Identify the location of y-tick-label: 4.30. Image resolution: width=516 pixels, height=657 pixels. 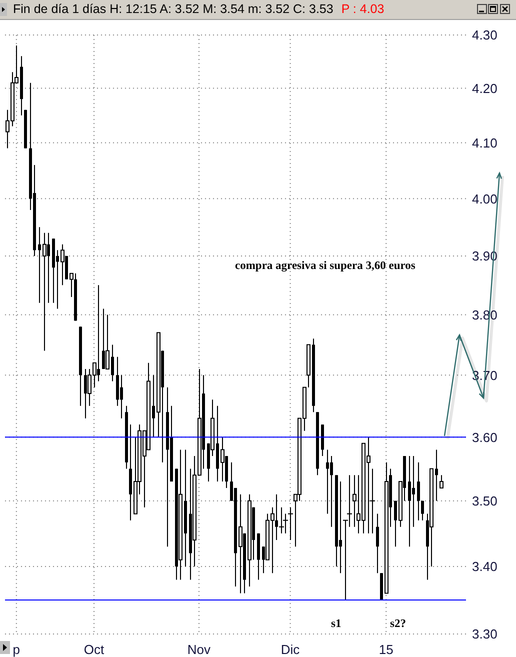
(485, 35).